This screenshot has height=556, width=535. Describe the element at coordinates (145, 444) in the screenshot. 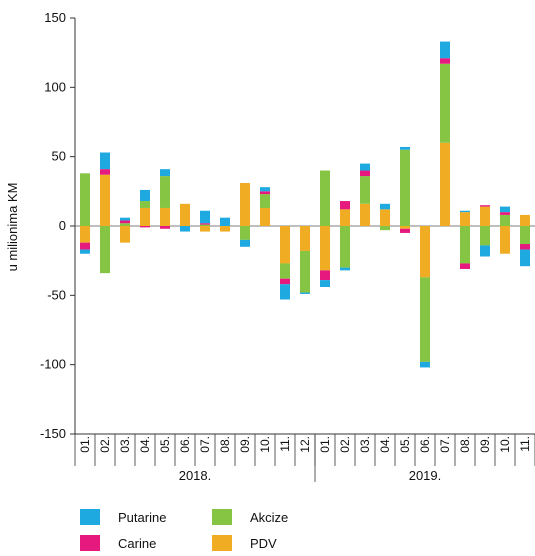

I see `x-tick-label: 04.` at that location.